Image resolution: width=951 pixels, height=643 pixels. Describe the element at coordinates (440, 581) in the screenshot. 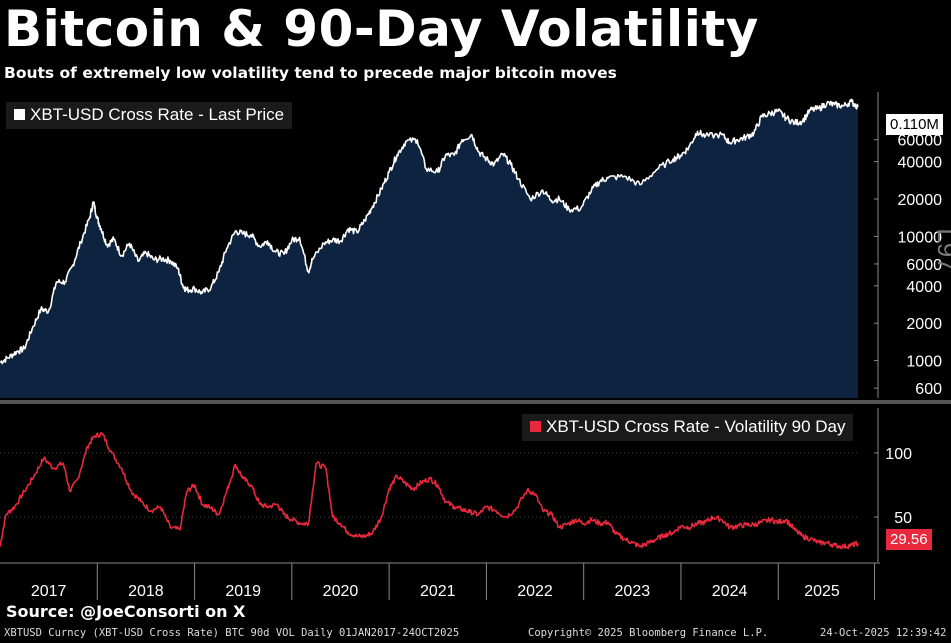

I see `x-axis: 2017 2018 2019 2020 2021 2022 2023 2024 2025` at that location.